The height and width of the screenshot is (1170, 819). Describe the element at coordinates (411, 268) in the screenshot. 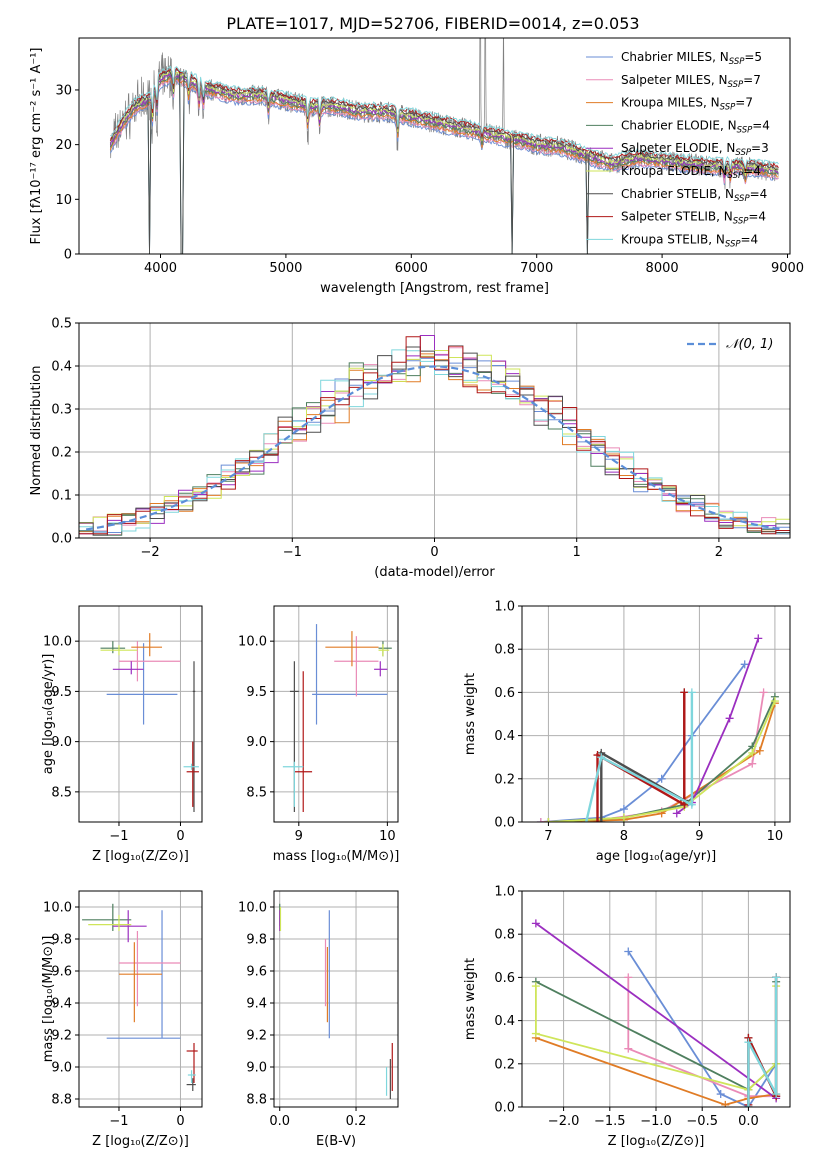

I see `x-tick-label: 6000` at that location.